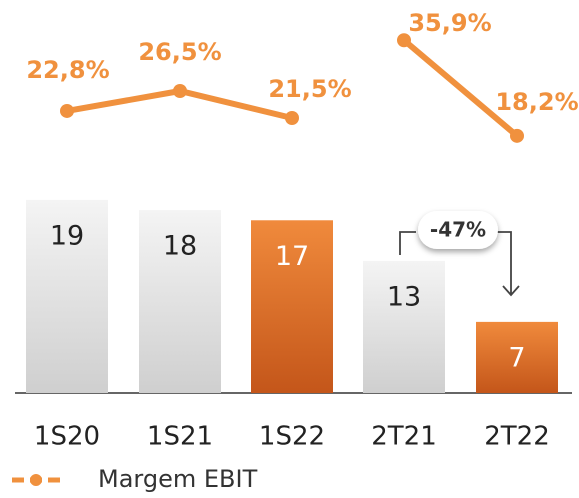  Describe the element at coordinates (67, 437) in the screenshot. I see `x-tick-label: 1S20` at that location.